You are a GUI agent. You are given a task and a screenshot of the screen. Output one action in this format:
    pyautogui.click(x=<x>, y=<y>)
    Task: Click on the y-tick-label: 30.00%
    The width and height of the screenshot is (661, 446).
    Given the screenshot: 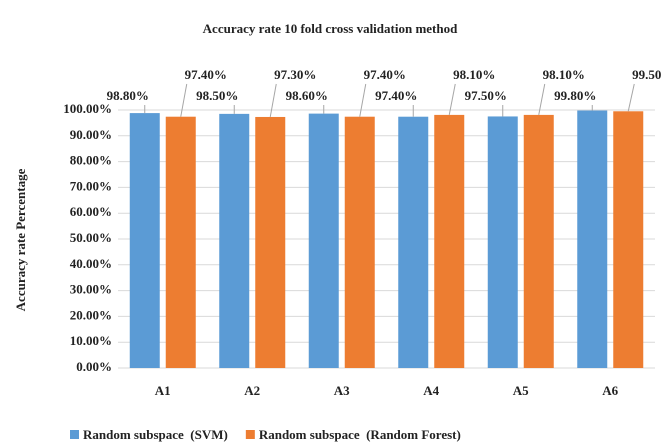 What is the action you would take?
    pyautogui.click(x=91, y=289)
    